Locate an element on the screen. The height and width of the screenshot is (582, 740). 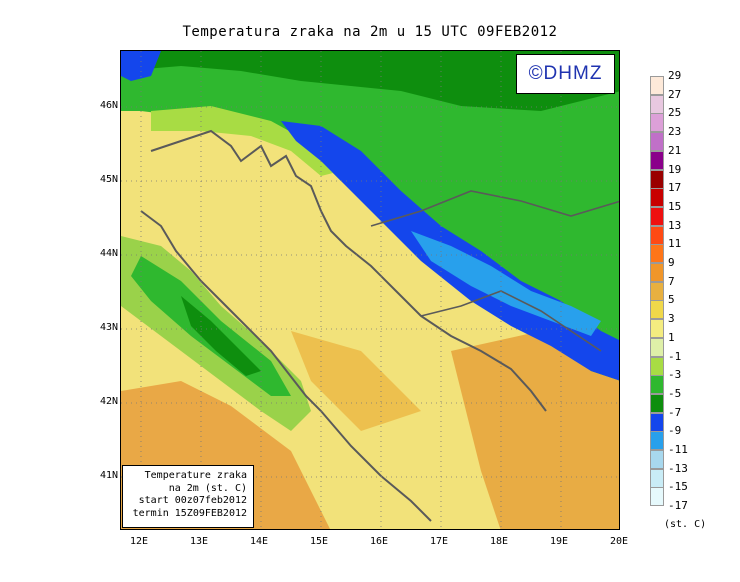
lon-label-20e: 20E is located at coordinates (619, 541).